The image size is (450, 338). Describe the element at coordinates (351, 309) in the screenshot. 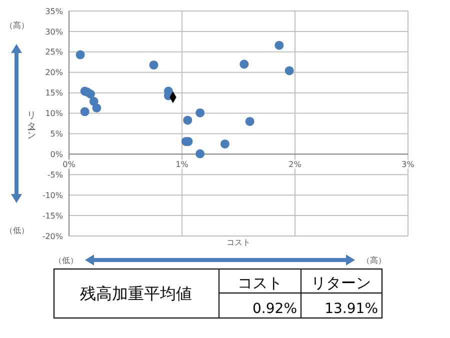

I see `text: 13.91%` at that location.